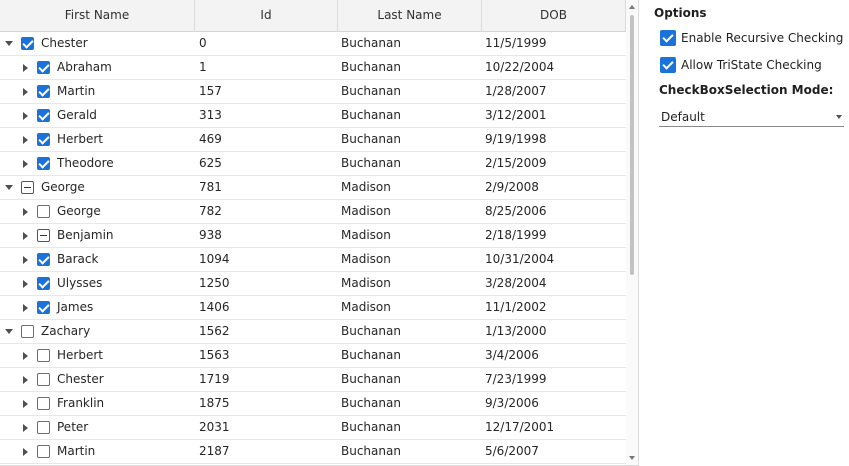  Describe the element at coordinates (313, 164) in the screenshot. I see `table-row: Theodore 625 Buchanan 2/15/2009` at that location.